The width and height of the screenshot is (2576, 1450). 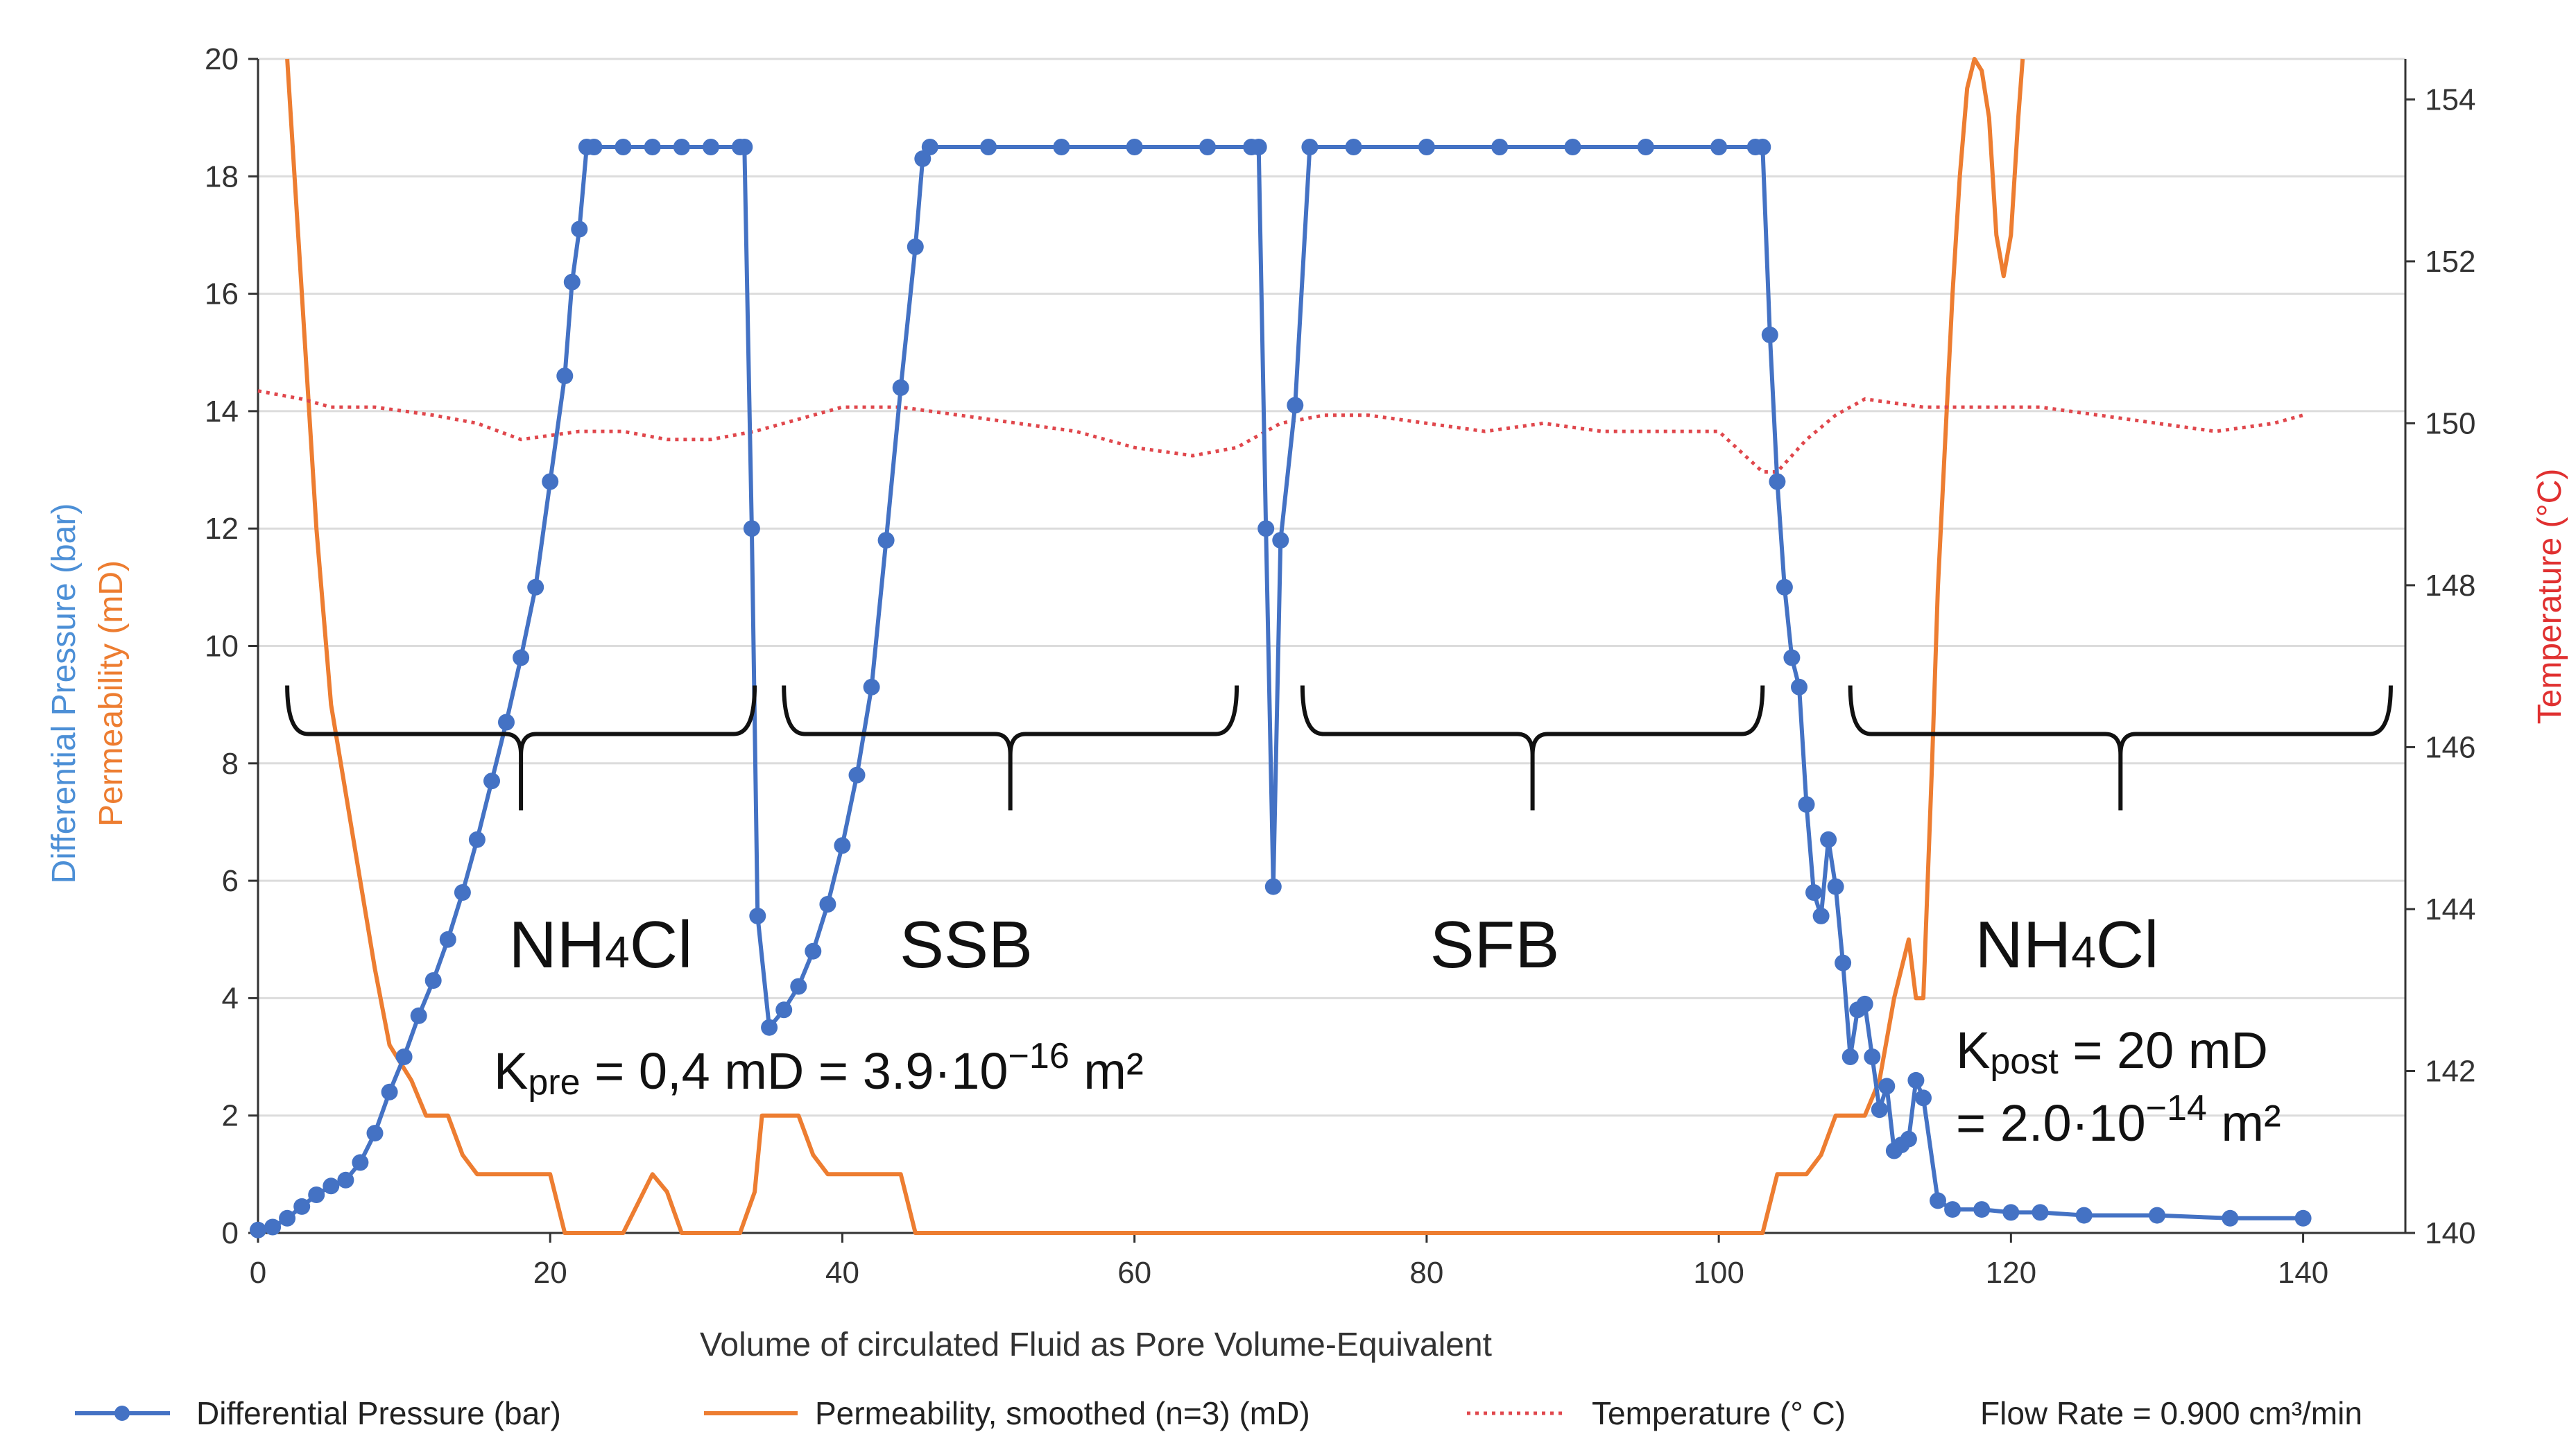 I want to click on phase-label-ssb: SSB, so click(x=966, y=945).